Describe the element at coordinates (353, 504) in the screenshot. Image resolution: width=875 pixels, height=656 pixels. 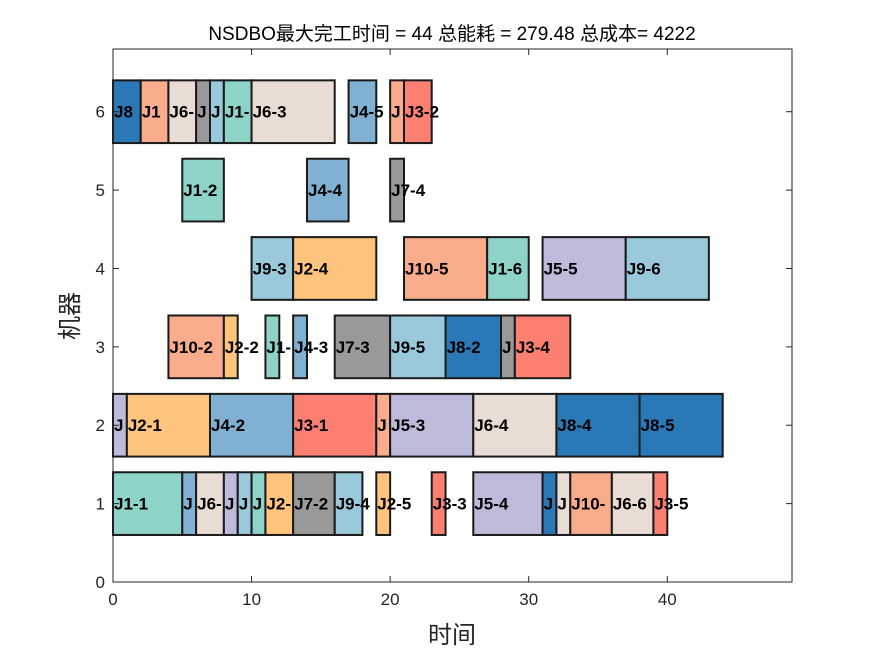
I see `task-label: J9-4` at that location.